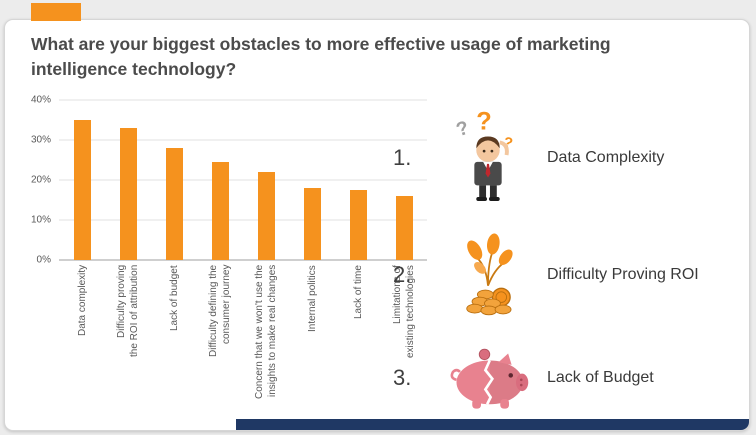 This screenshot has height=435, width=756. I want to click on x-axis-label: Difficulty defining the consumer journey, so click(220, 311).